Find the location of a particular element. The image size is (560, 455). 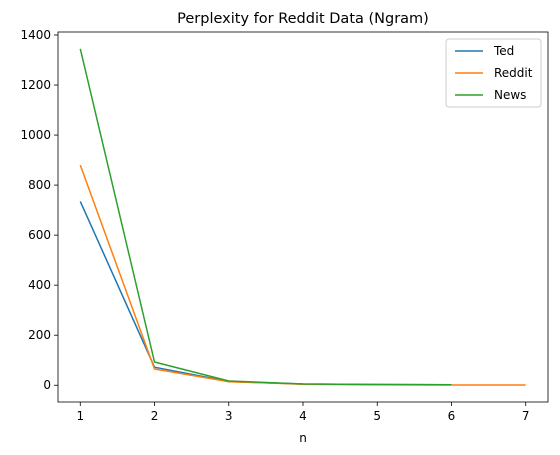

legend-box is located at coordinates (493, 73).